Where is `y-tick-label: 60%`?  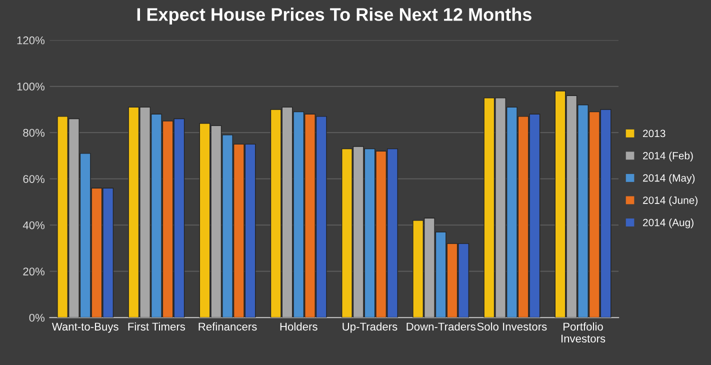
y-tick-label: 60% is located at coordinates (34, 179).